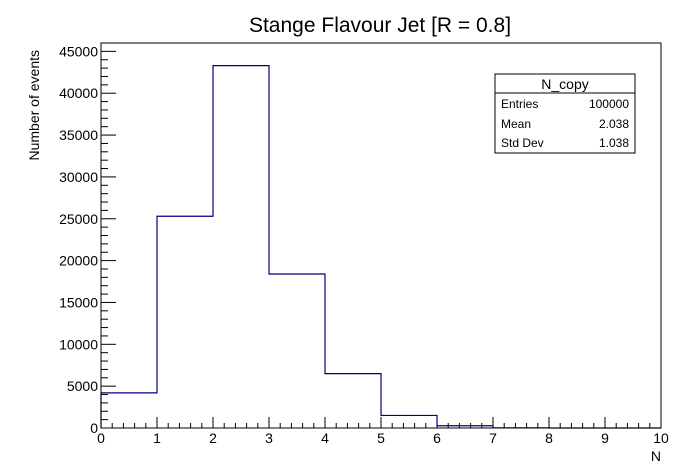 The height and width of the screenshot is (476, 698). What do you see at coordinates (381, 438) in the screenshot?
I see `x-tick-label: 5` at bounding box center [381, 438].